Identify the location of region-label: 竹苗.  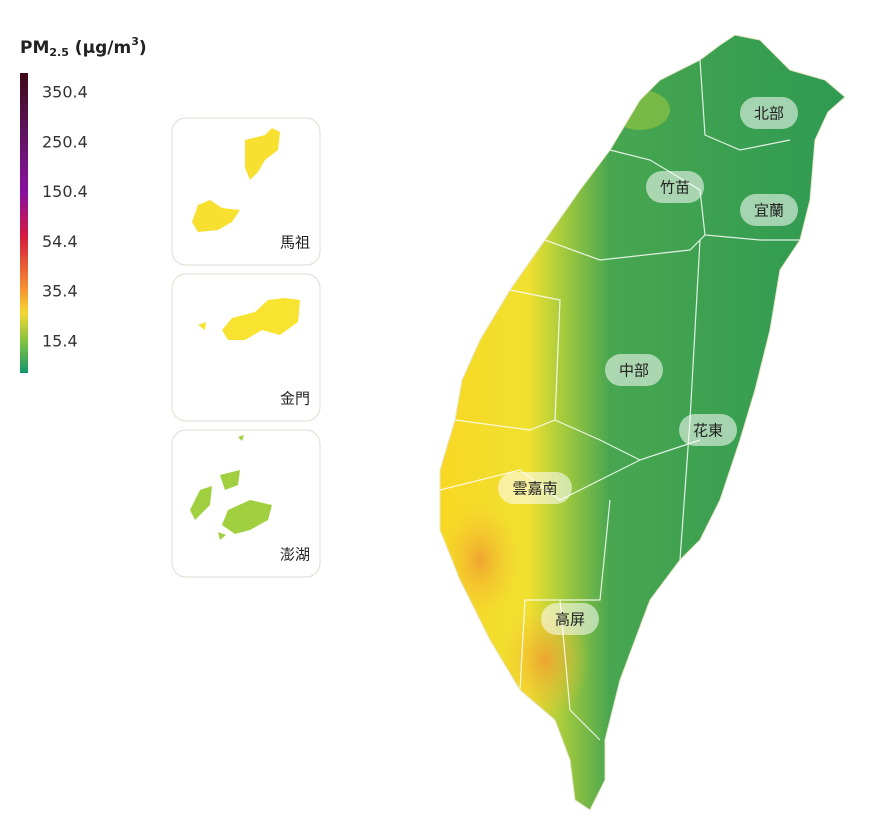
(675, 188).